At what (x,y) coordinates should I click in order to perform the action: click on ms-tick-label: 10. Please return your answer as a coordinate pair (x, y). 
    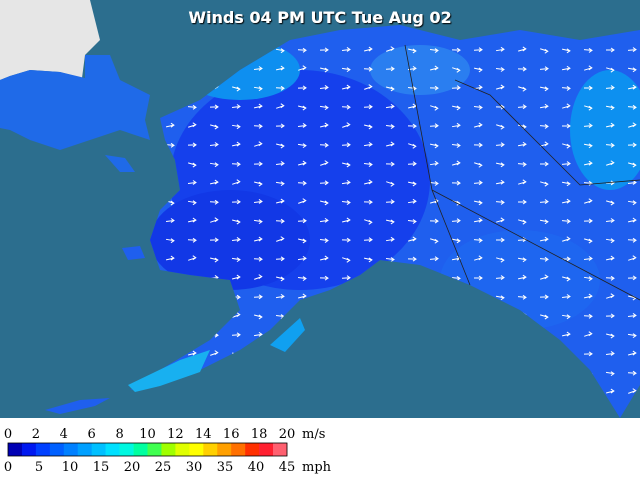
    Looking at the image, I should click on (147, 434).